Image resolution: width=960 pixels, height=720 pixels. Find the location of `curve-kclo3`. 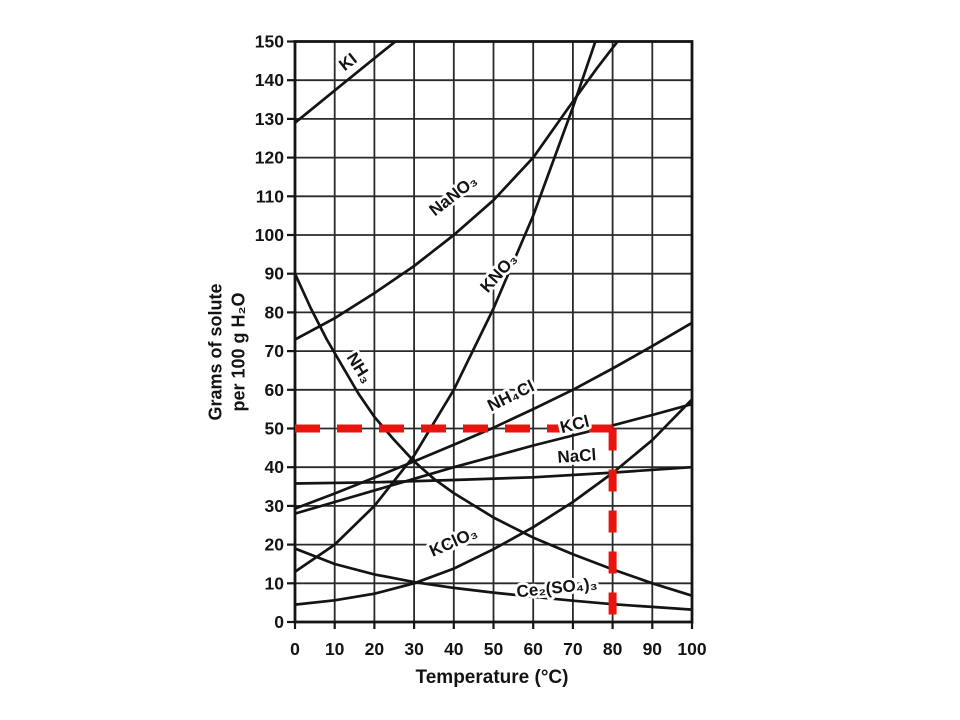

curve-kclo3 is located at coordinates (493, 502).